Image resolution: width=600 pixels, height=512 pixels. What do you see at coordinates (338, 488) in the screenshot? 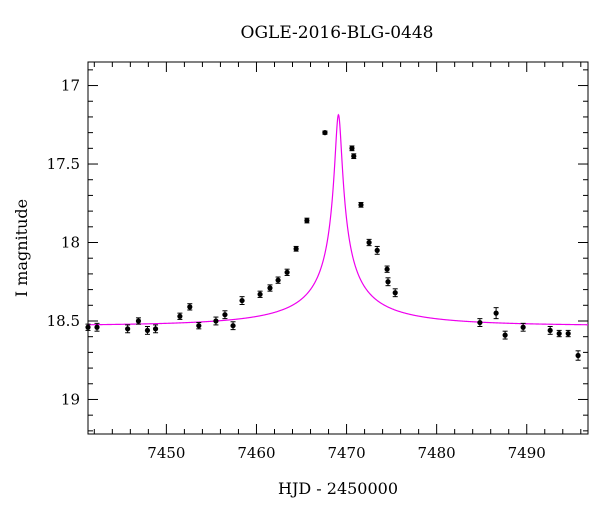
I see `x-axis-label: HJD - 2450000` at bounding box center [338, 488].